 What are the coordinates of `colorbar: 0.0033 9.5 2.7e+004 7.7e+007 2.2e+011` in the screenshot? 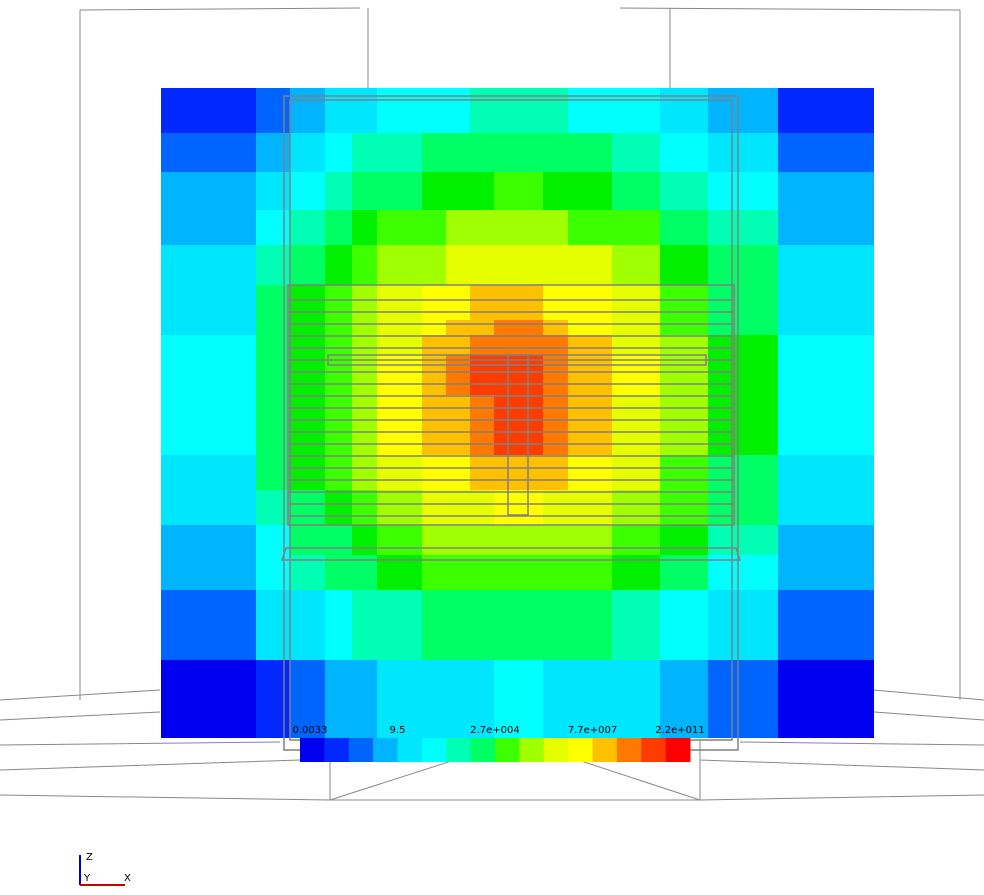 It's located at (499, 743).